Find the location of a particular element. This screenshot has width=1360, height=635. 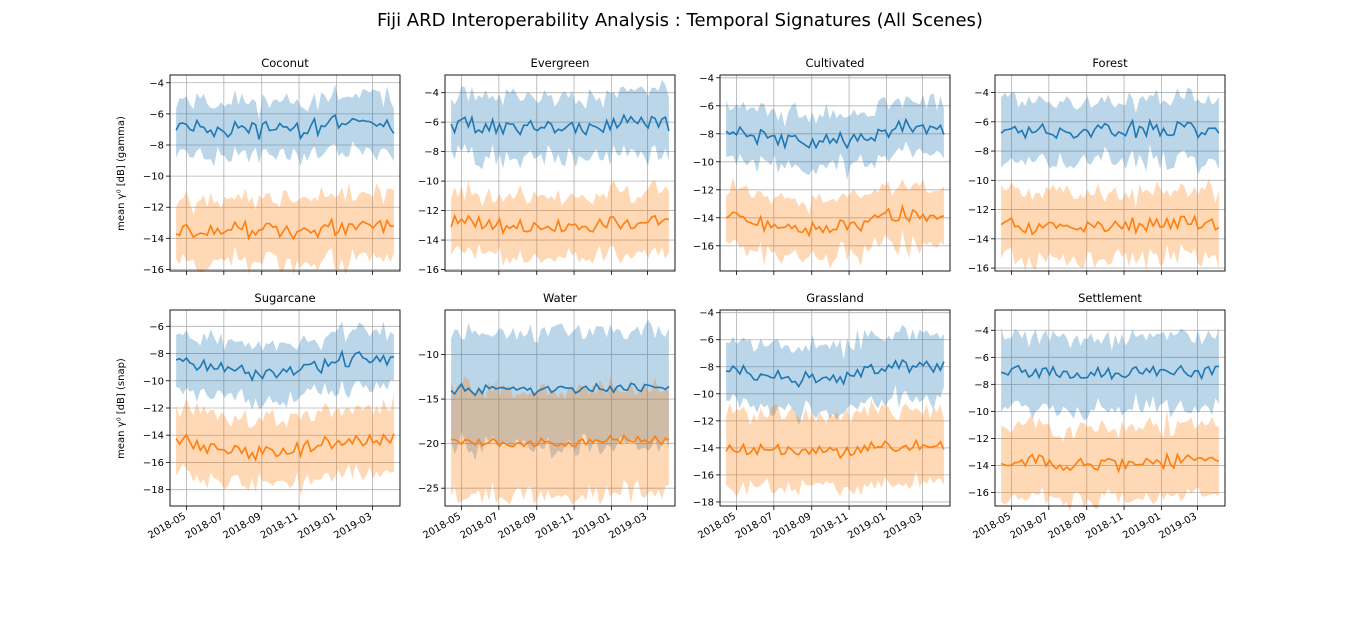

y-tick-label: −15 is located at coordinates (428, 400).